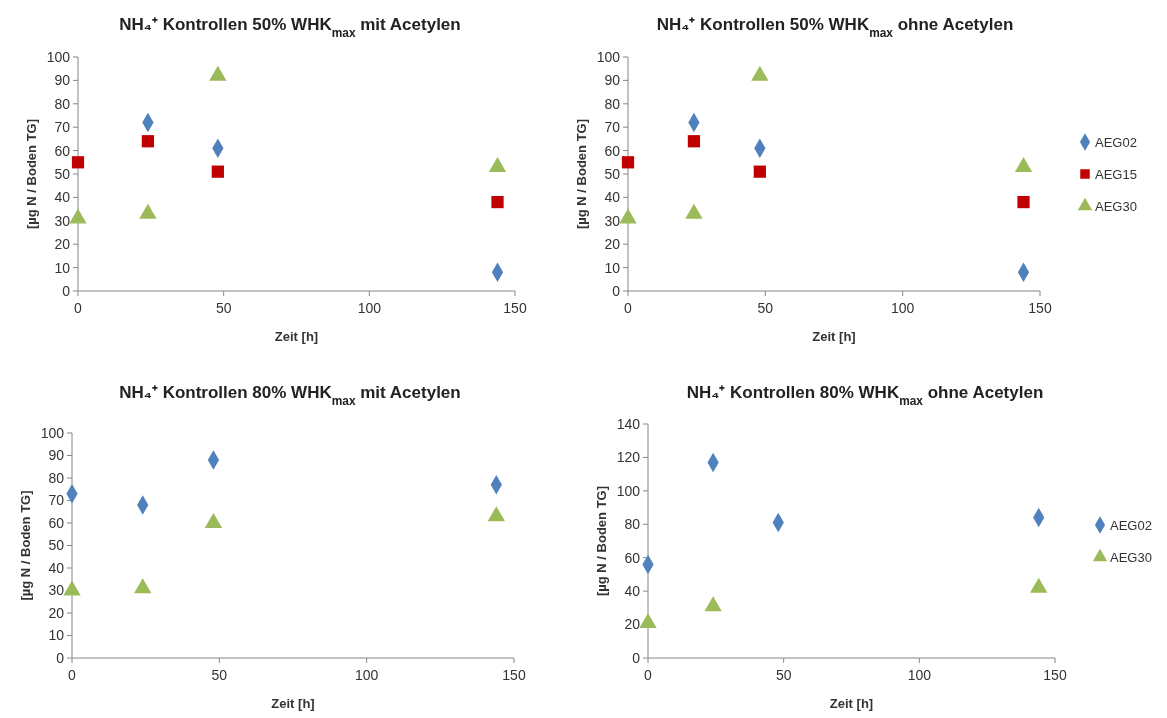  What do you see at coordinates (290, 395) in the screenshot?
I see `chart-title: NH₄⁺ Kontrollen 80% WHK$_{max}$ mit Acetylen` at bounding box center [290, 395].